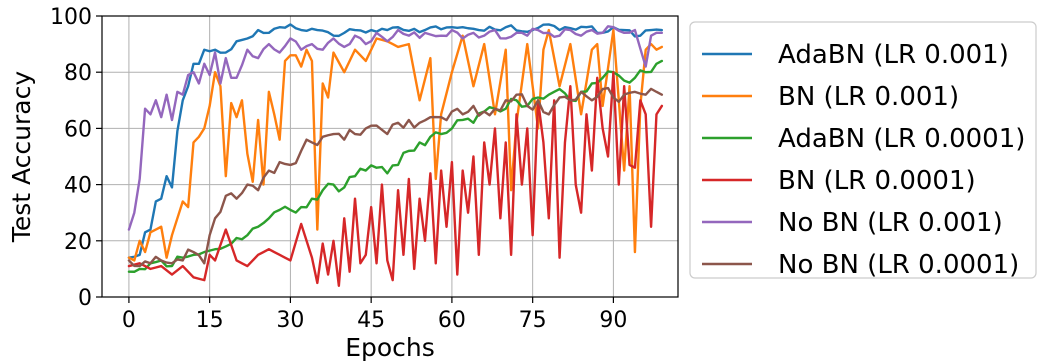 The height and width of the screenshot is (362, 1044). I want to click on y-ticks: 0 20 40 60 80 100, so click(76, 158).